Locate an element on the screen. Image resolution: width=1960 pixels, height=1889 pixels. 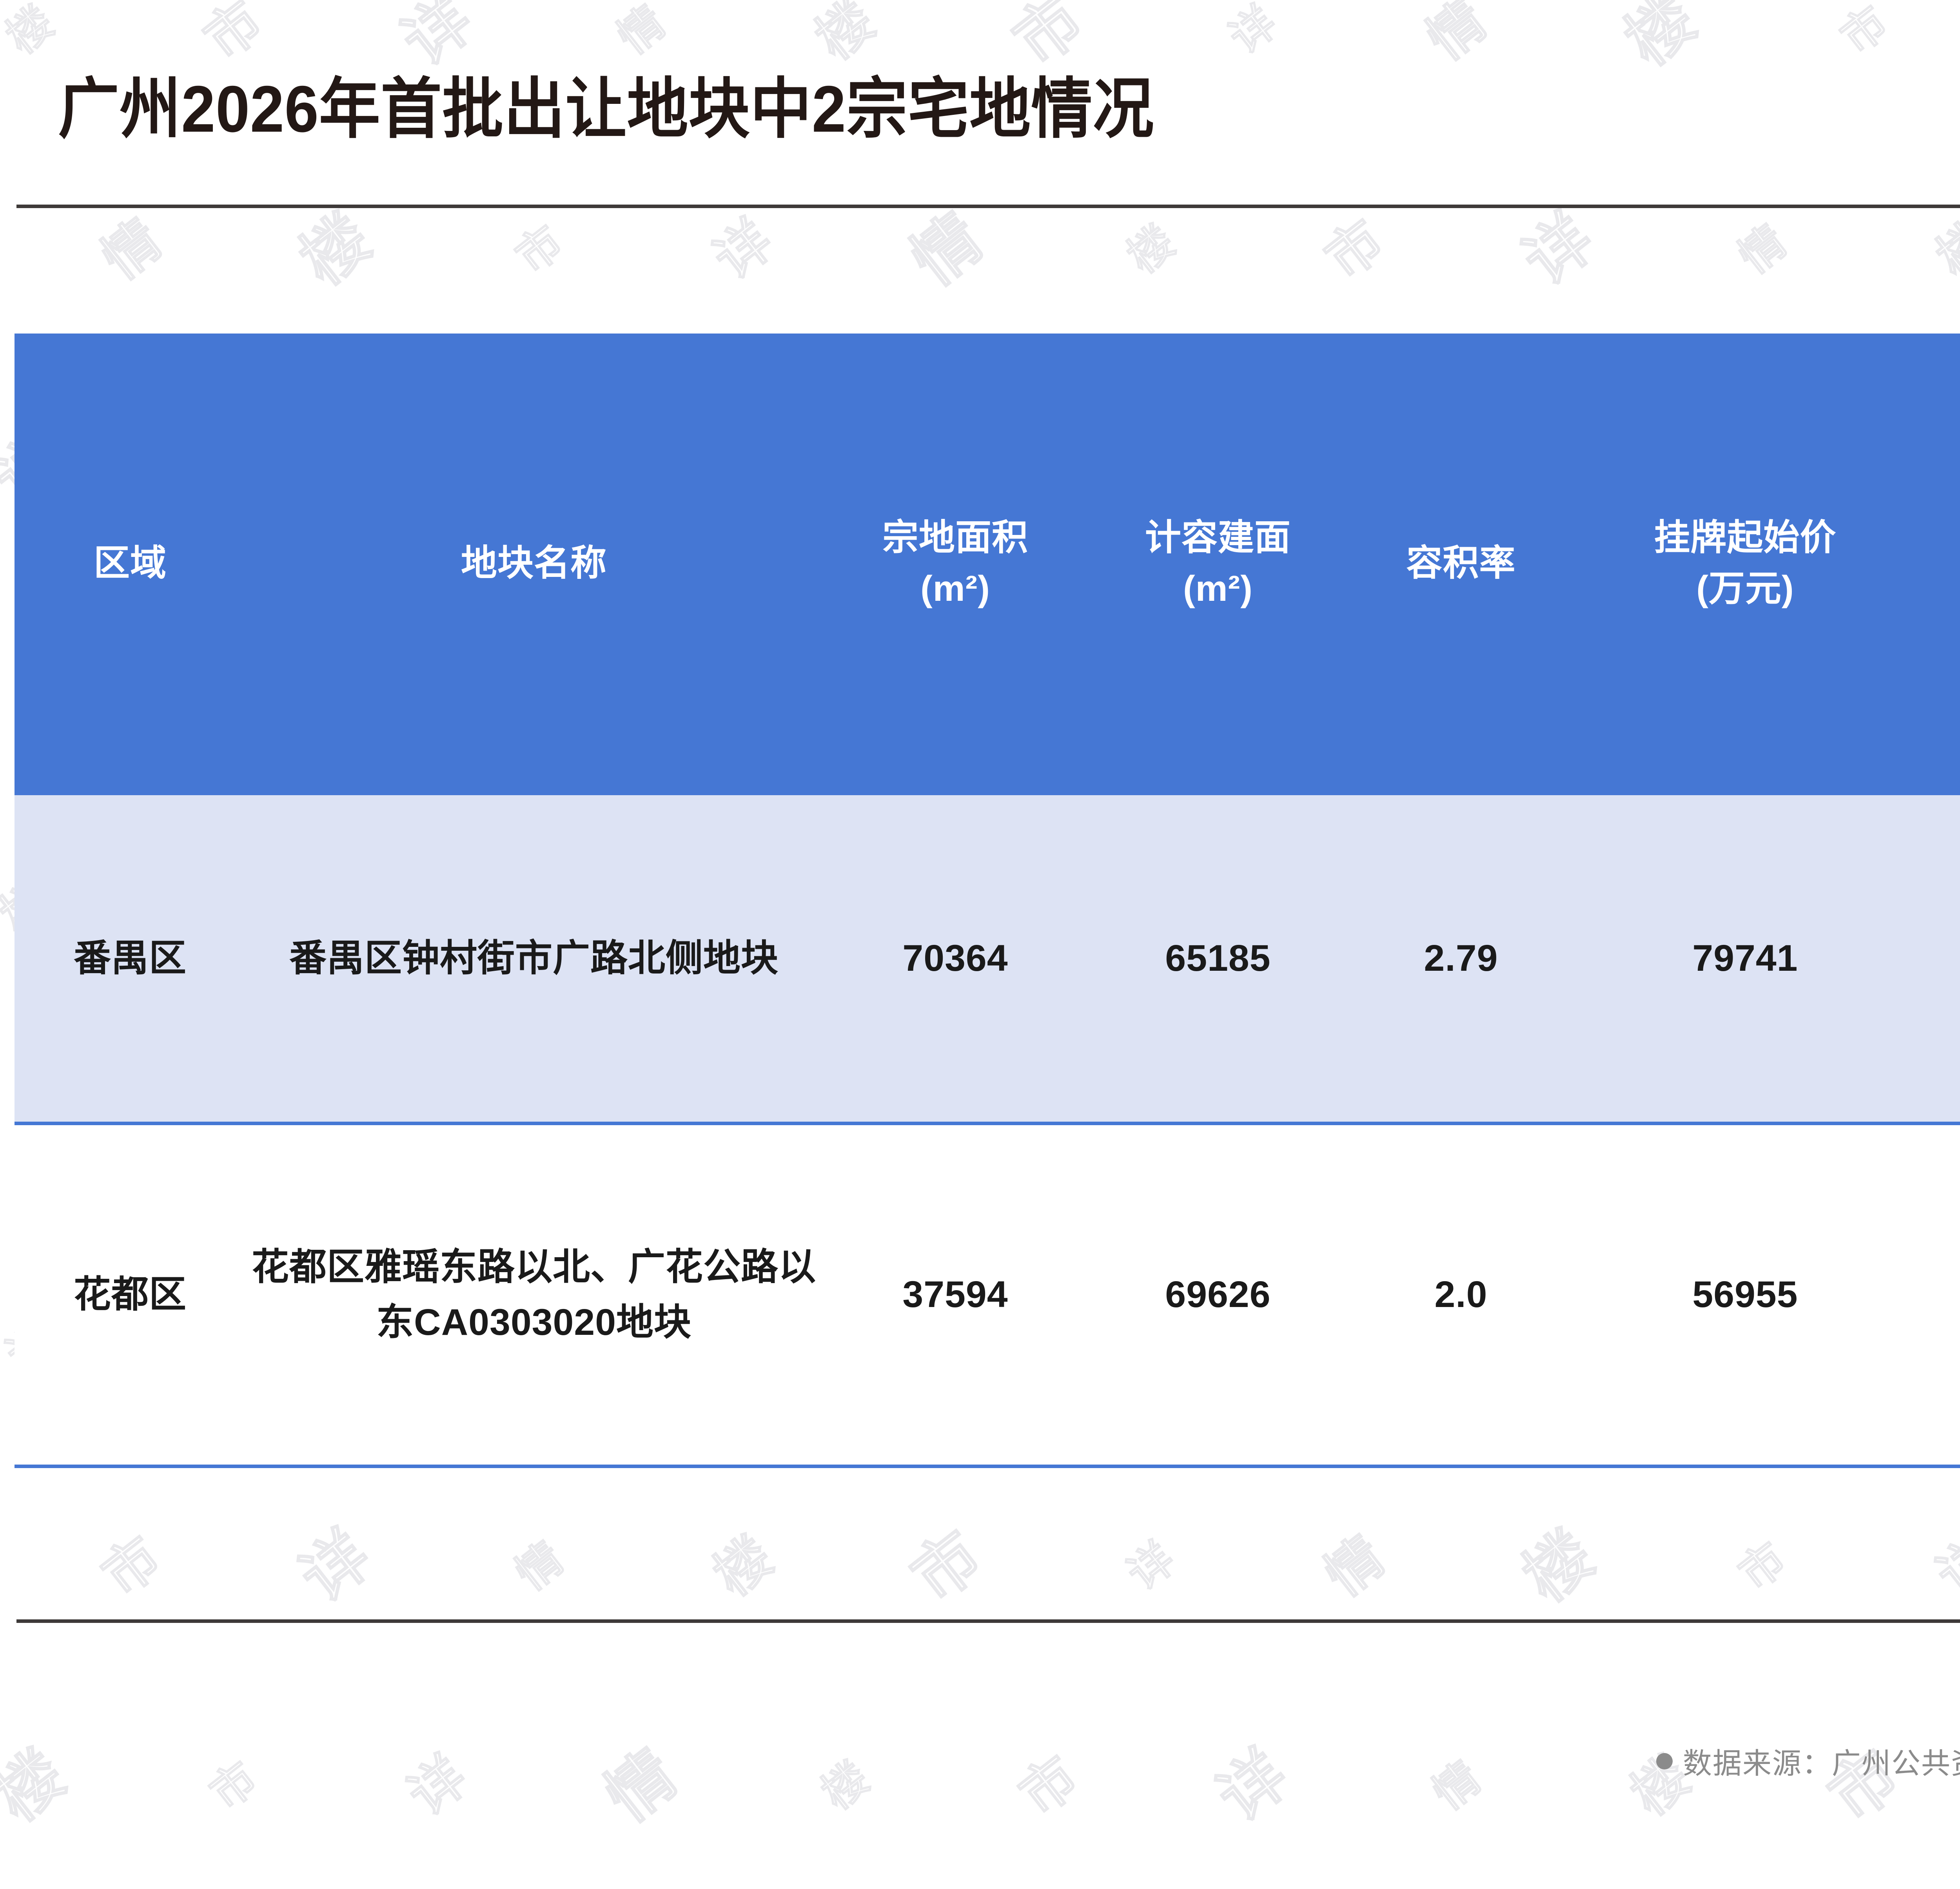
cell-land-area: 70364 is located at coordinates (955, 959).